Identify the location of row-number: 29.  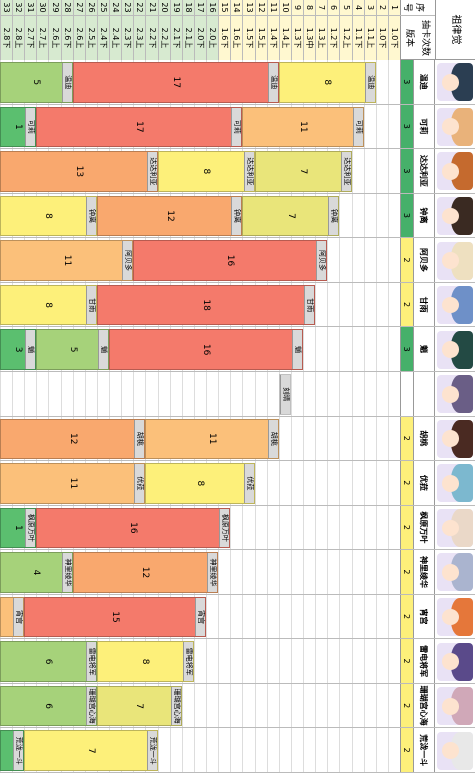
(55, 8).